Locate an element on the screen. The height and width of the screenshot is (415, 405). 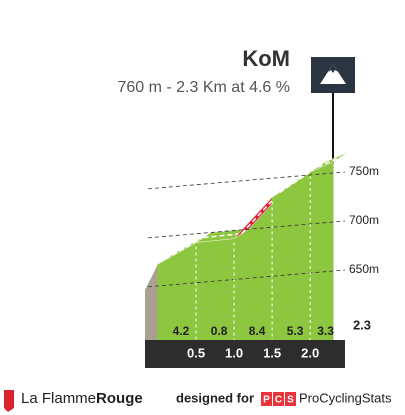
gradient-label: 5.3 is located at coordinates (295, 331).